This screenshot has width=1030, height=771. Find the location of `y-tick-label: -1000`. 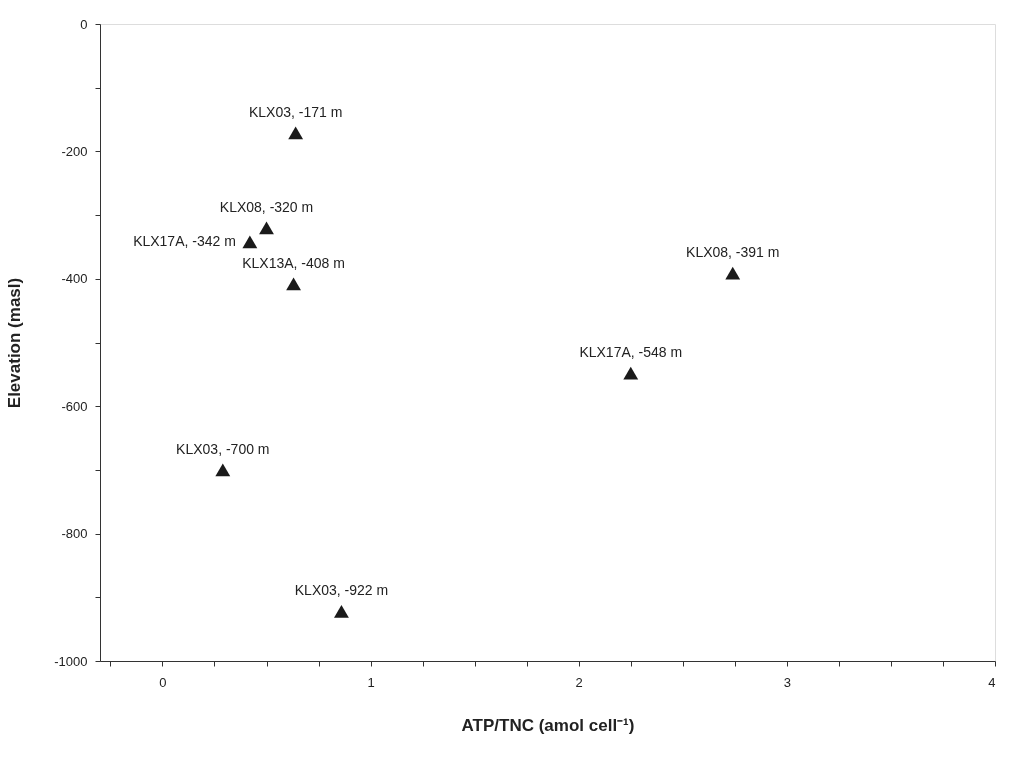

y-tick-label: -1000 is located at coordinates (71, 661).